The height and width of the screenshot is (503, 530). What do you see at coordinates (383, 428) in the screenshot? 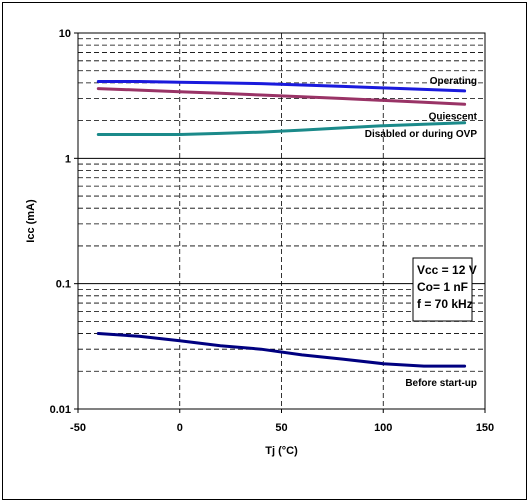
I see `x-tick-label: 100` at bounding box center [383, 428].